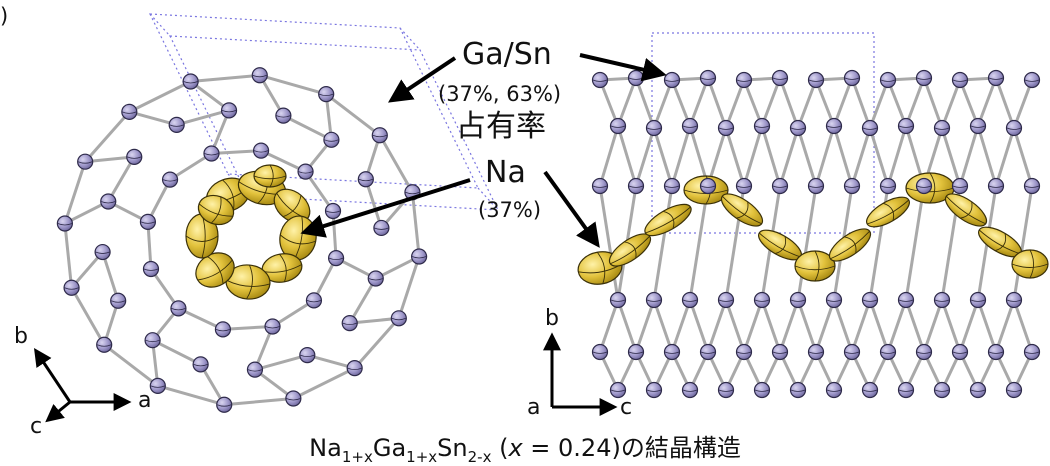  What do you see at coordinates (552, 318) in the screenshot?
I see `axis-right-b-label: b` at bounding box center [552, 318].